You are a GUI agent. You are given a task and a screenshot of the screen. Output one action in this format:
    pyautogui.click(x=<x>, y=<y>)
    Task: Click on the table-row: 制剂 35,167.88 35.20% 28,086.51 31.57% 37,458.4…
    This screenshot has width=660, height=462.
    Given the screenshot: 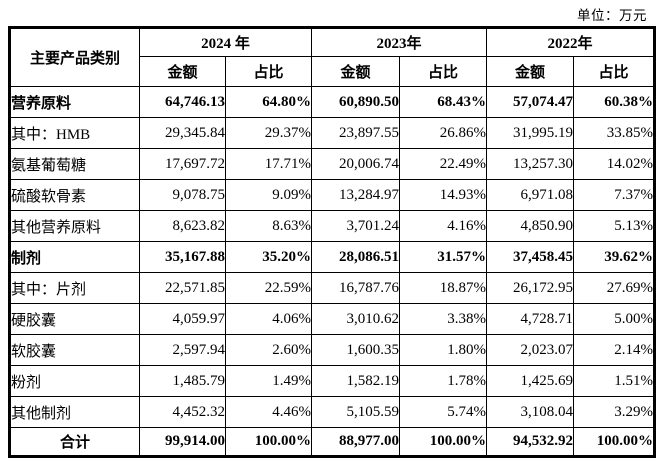 What is the action you would take?
    pyautogui.click(x=332, y=257)
    